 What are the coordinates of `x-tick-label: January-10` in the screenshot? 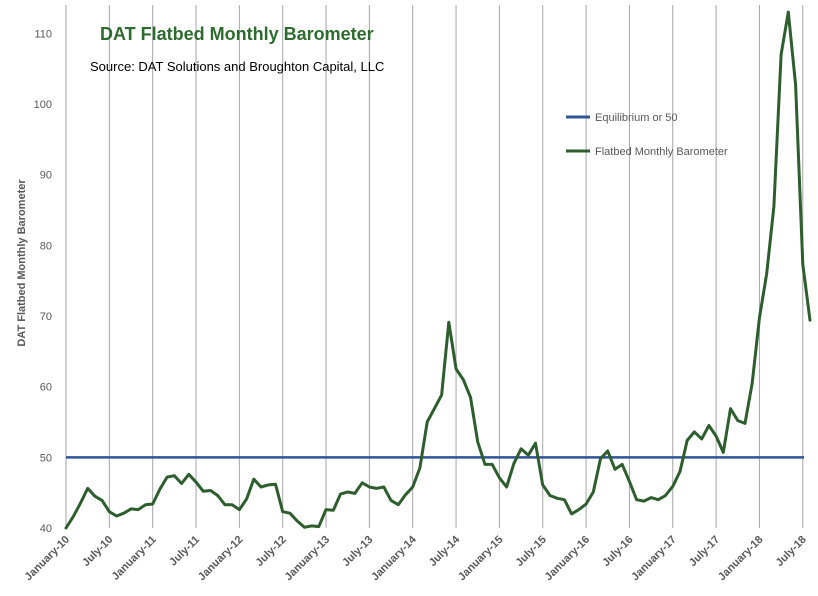 It's located at (48, 559).